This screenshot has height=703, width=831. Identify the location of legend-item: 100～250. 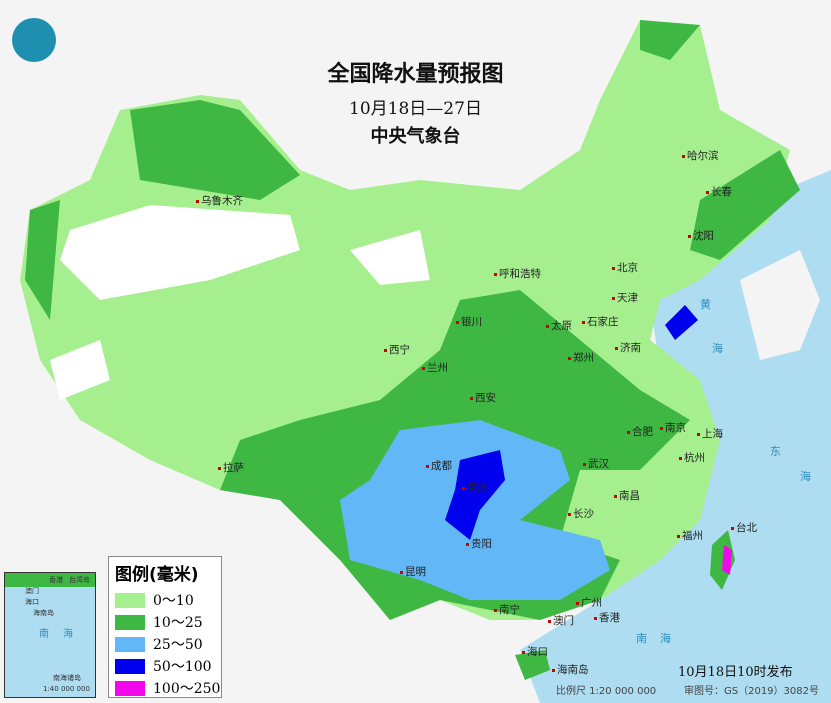
(168, 688).